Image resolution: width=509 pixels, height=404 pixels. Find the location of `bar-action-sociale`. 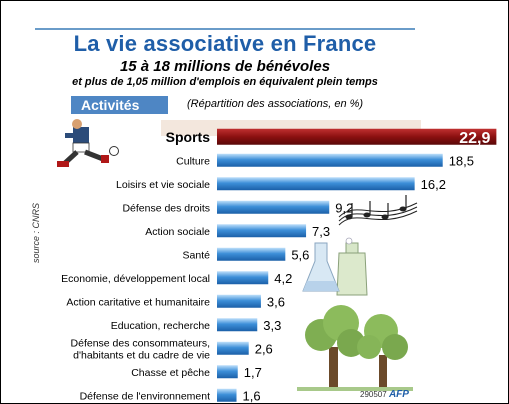

bar-action-sociale is located at coordinates (262, 231).